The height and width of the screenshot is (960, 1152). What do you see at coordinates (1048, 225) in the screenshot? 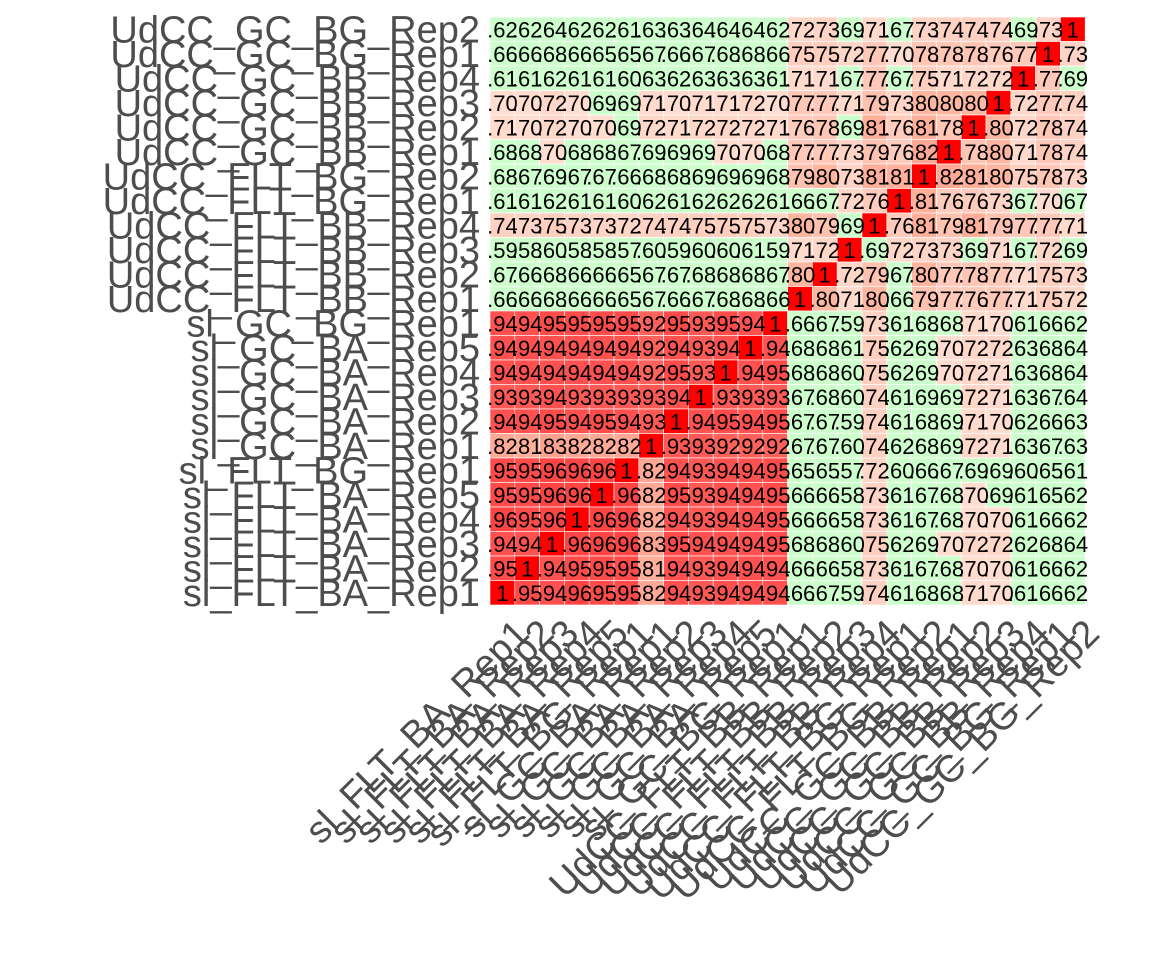
I see `cell-value-label: .77` at bounding box center [1048, 225].